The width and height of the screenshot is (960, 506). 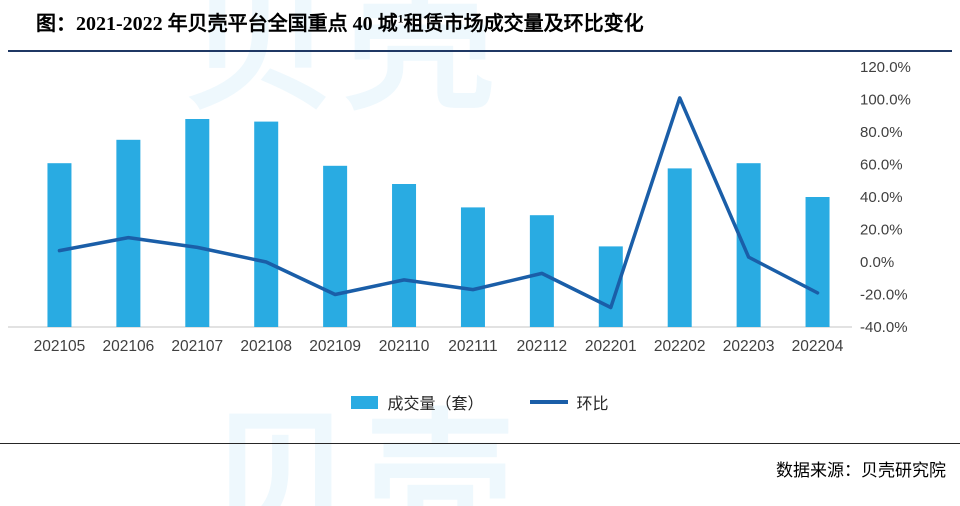 I want to click on right-axis-tick-label: 40.0%, so click(x=881, y=197).